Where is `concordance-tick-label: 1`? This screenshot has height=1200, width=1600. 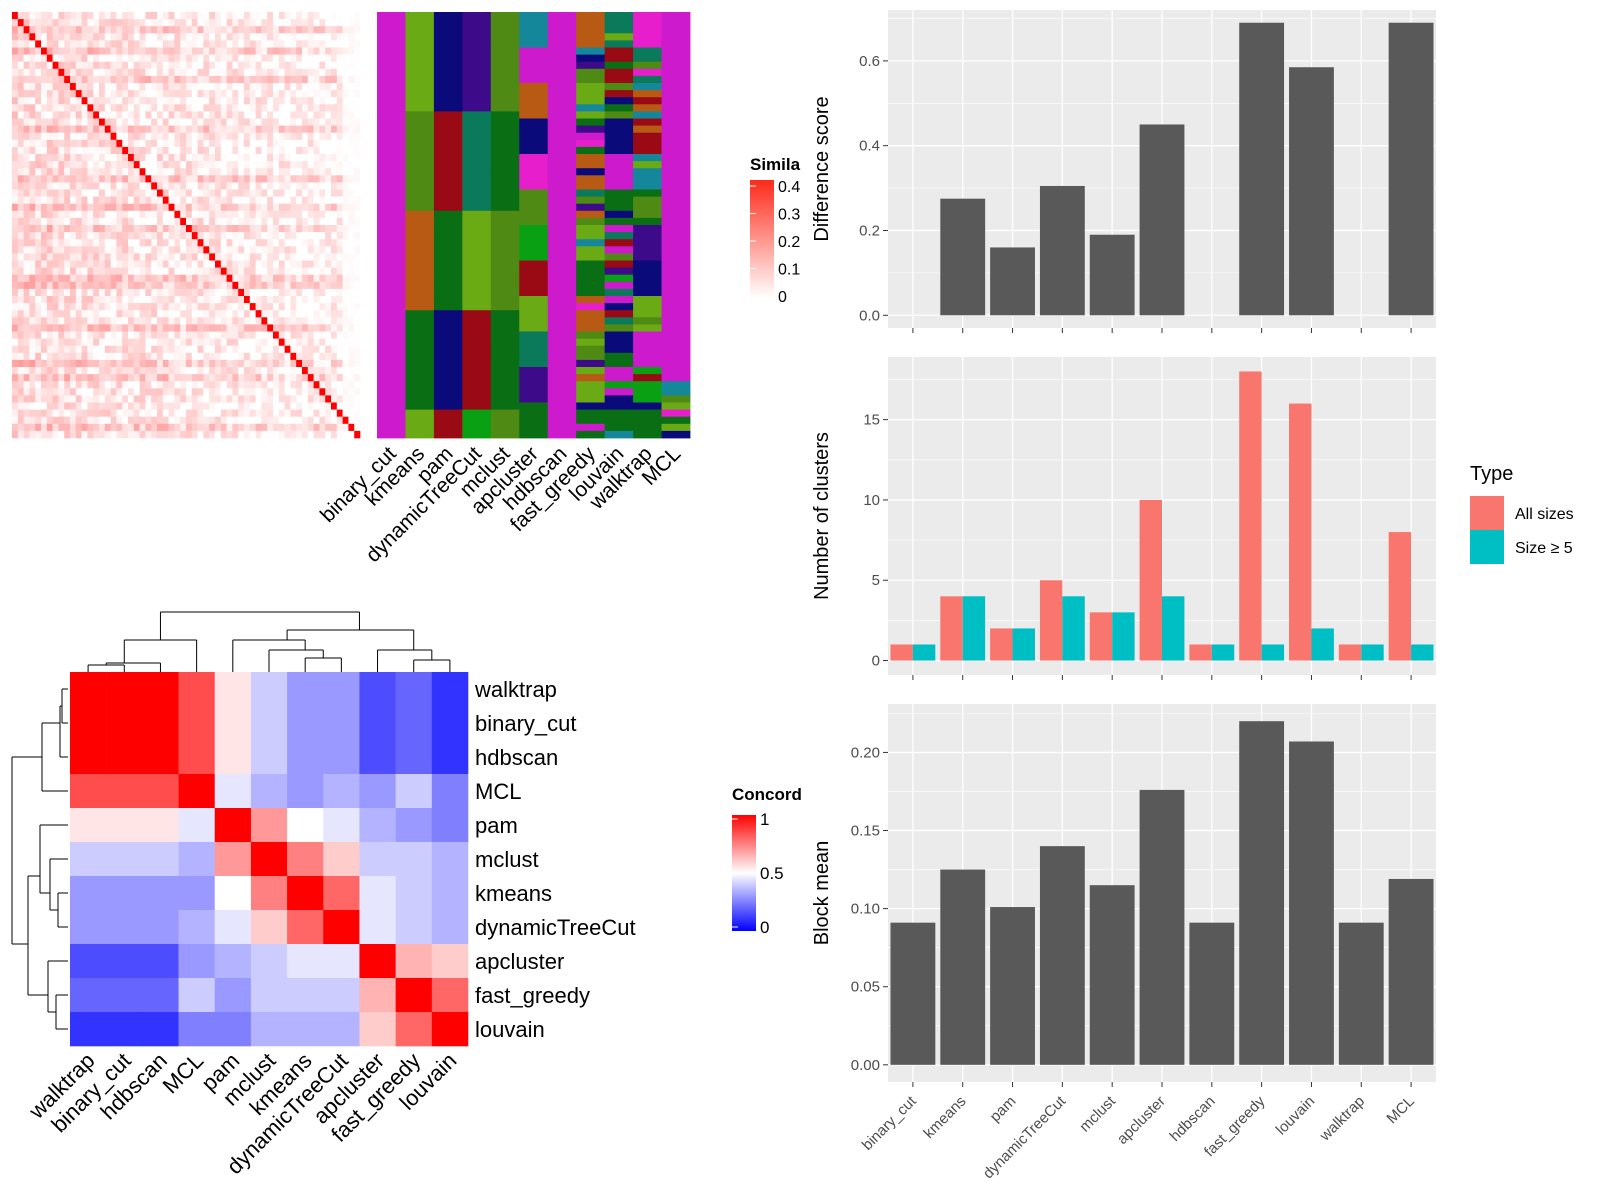
concordance-tick-label: 1 is located at coordinates (764, 819).